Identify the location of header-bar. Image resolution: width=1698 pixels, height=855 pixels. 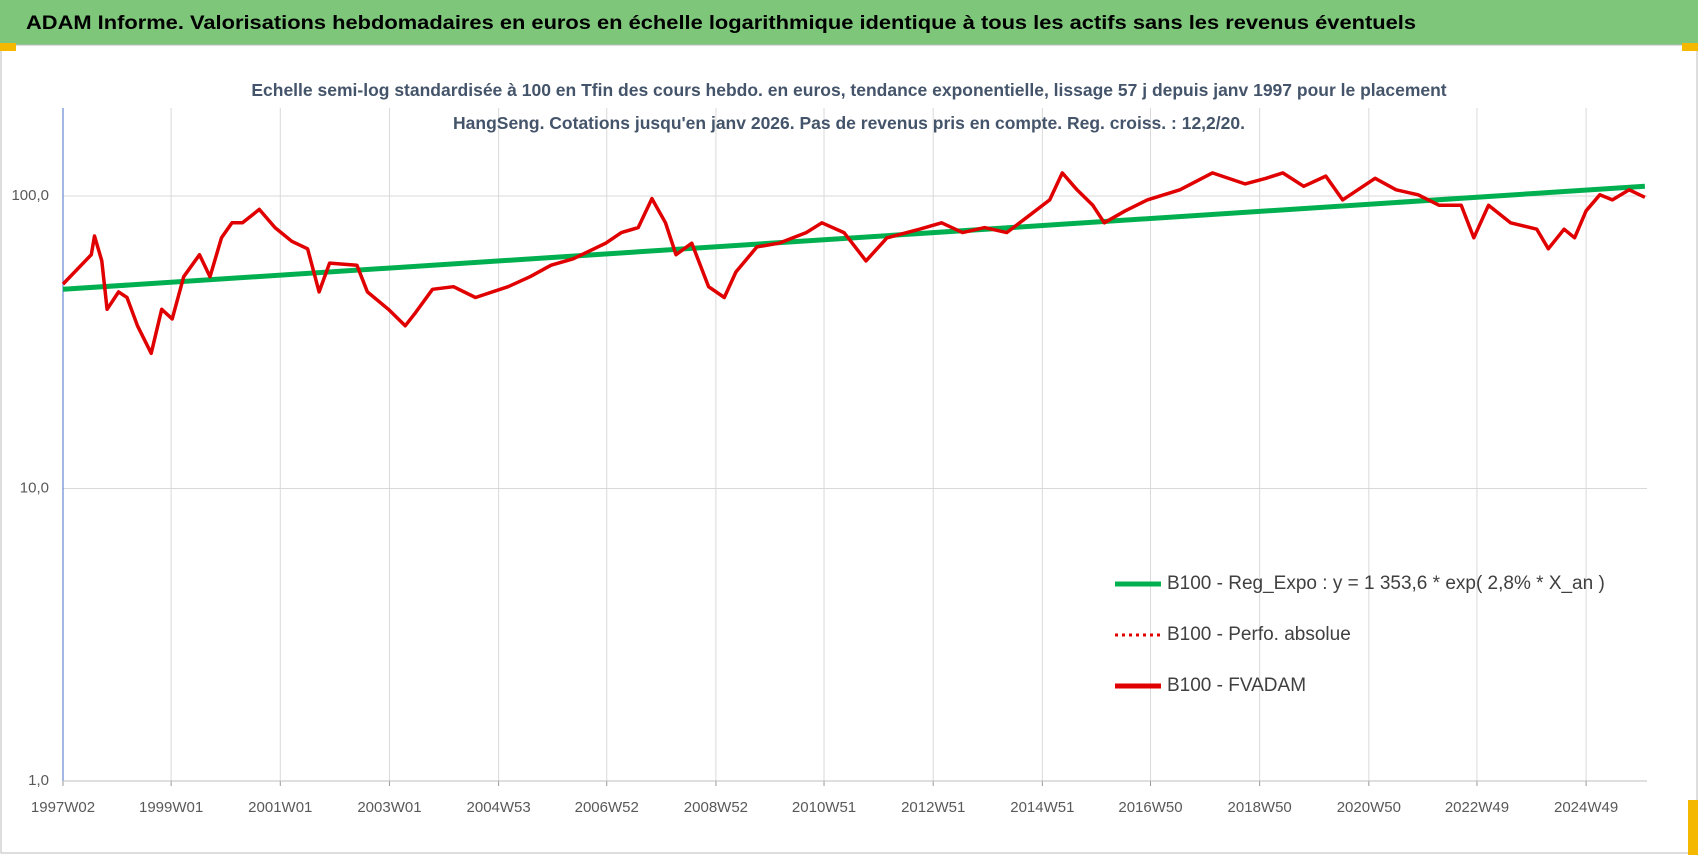
(849, 22).